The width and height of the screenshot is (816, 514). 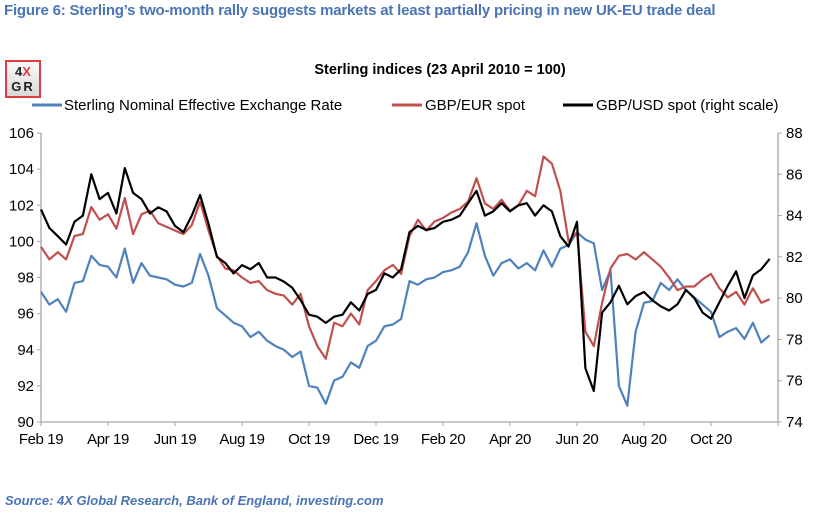 What do you see at coordinates (643, 439) in the screenshot?
I see `x-tick-label: Aug 20` at bounding box center [643, 439].